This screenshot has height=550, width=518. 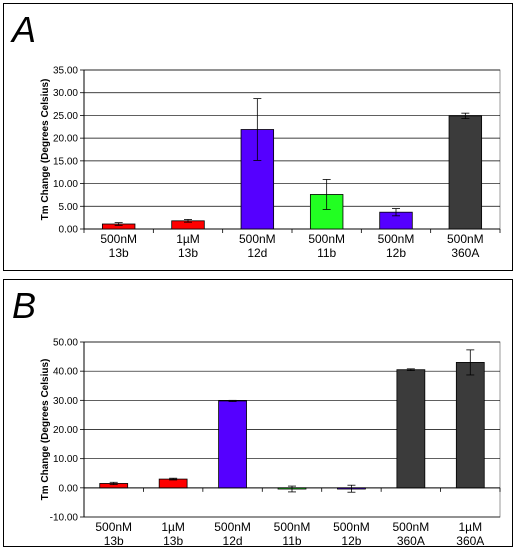 What do you see at coordinates (65, 372) in the screenshot?
I see `y-tick-label: 40.00` at bounding box center [65, 372].